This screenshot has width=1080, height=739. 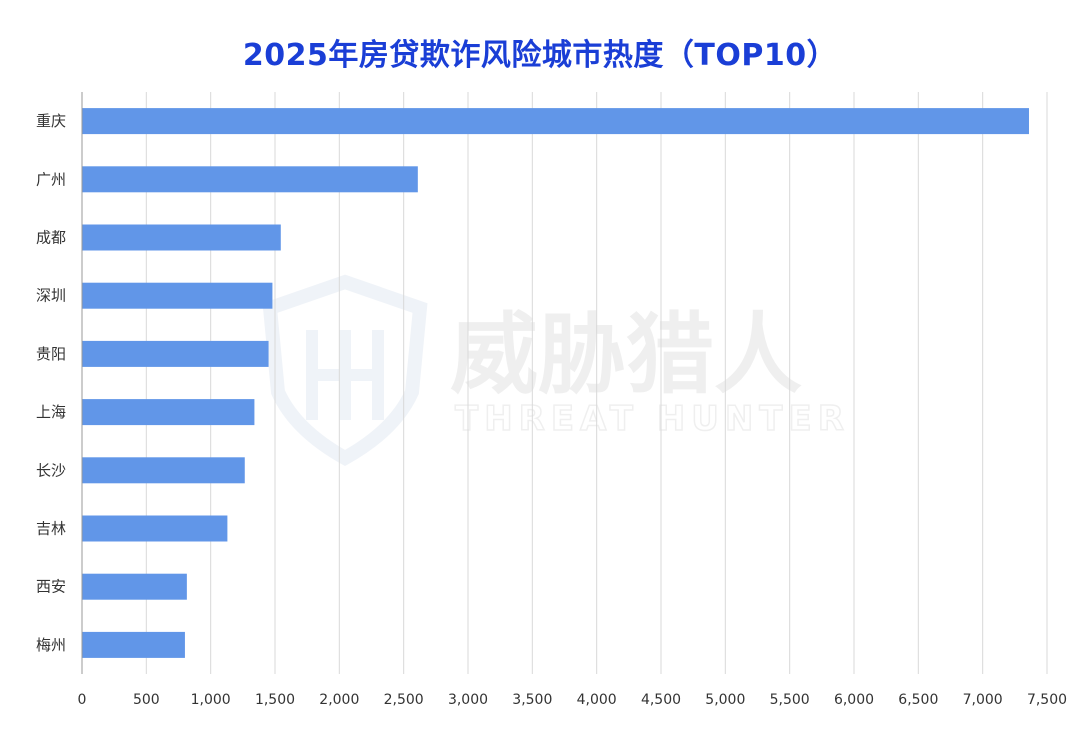 I want to click on x-tick-label: 2,500, so click(x=404, y=700).